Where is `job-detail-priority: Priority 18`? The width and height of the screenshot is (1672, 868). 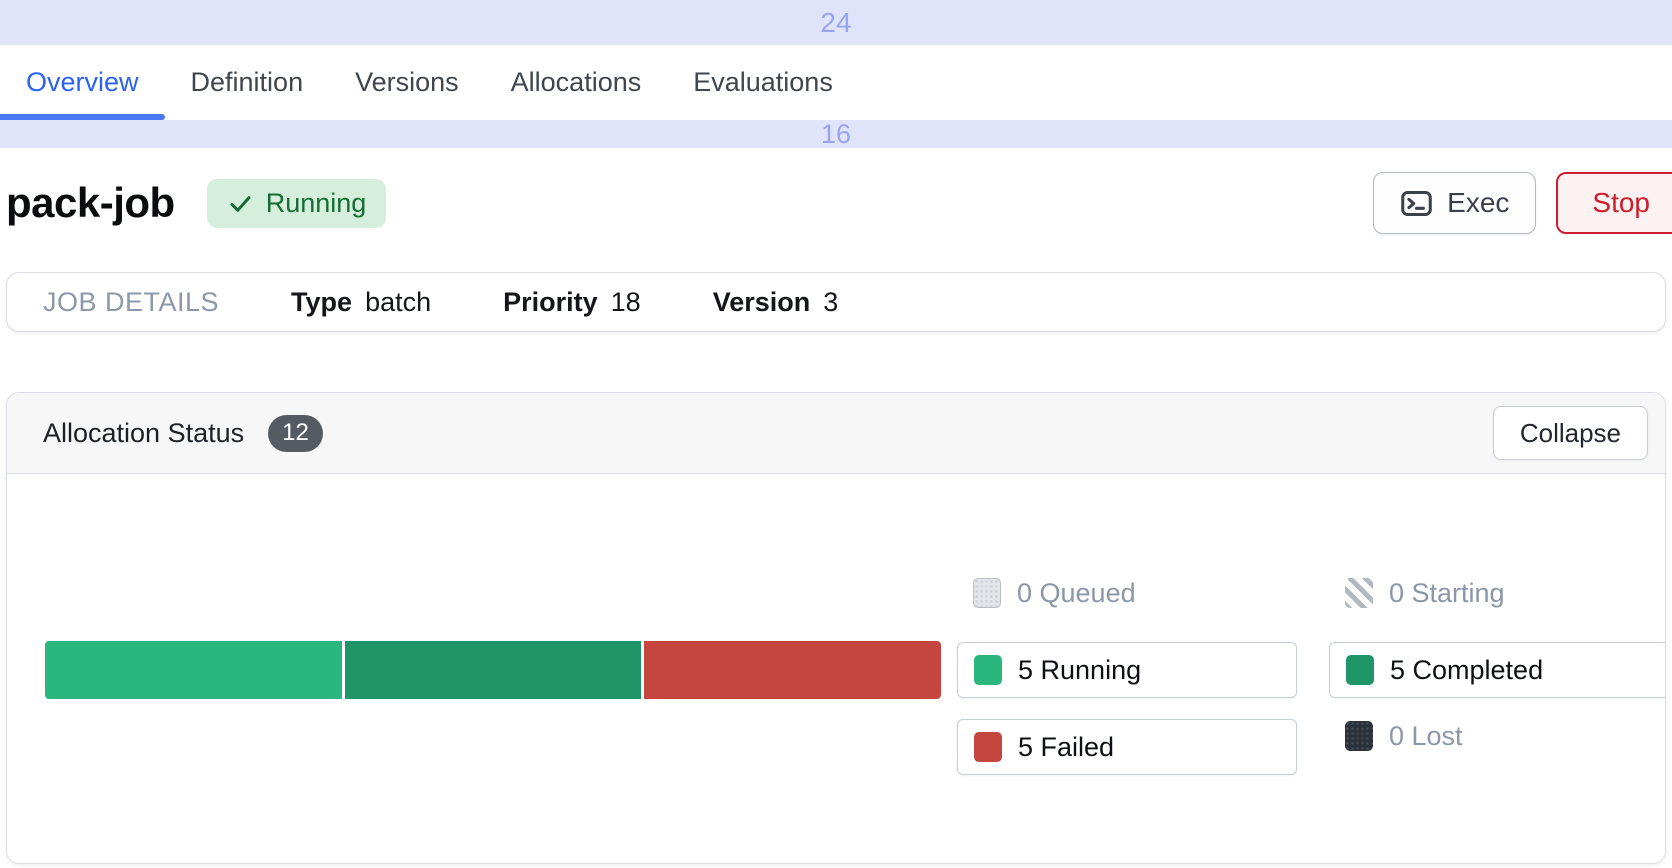
job-detail-priority: Priority 18 is located at coordinates (572, 302).